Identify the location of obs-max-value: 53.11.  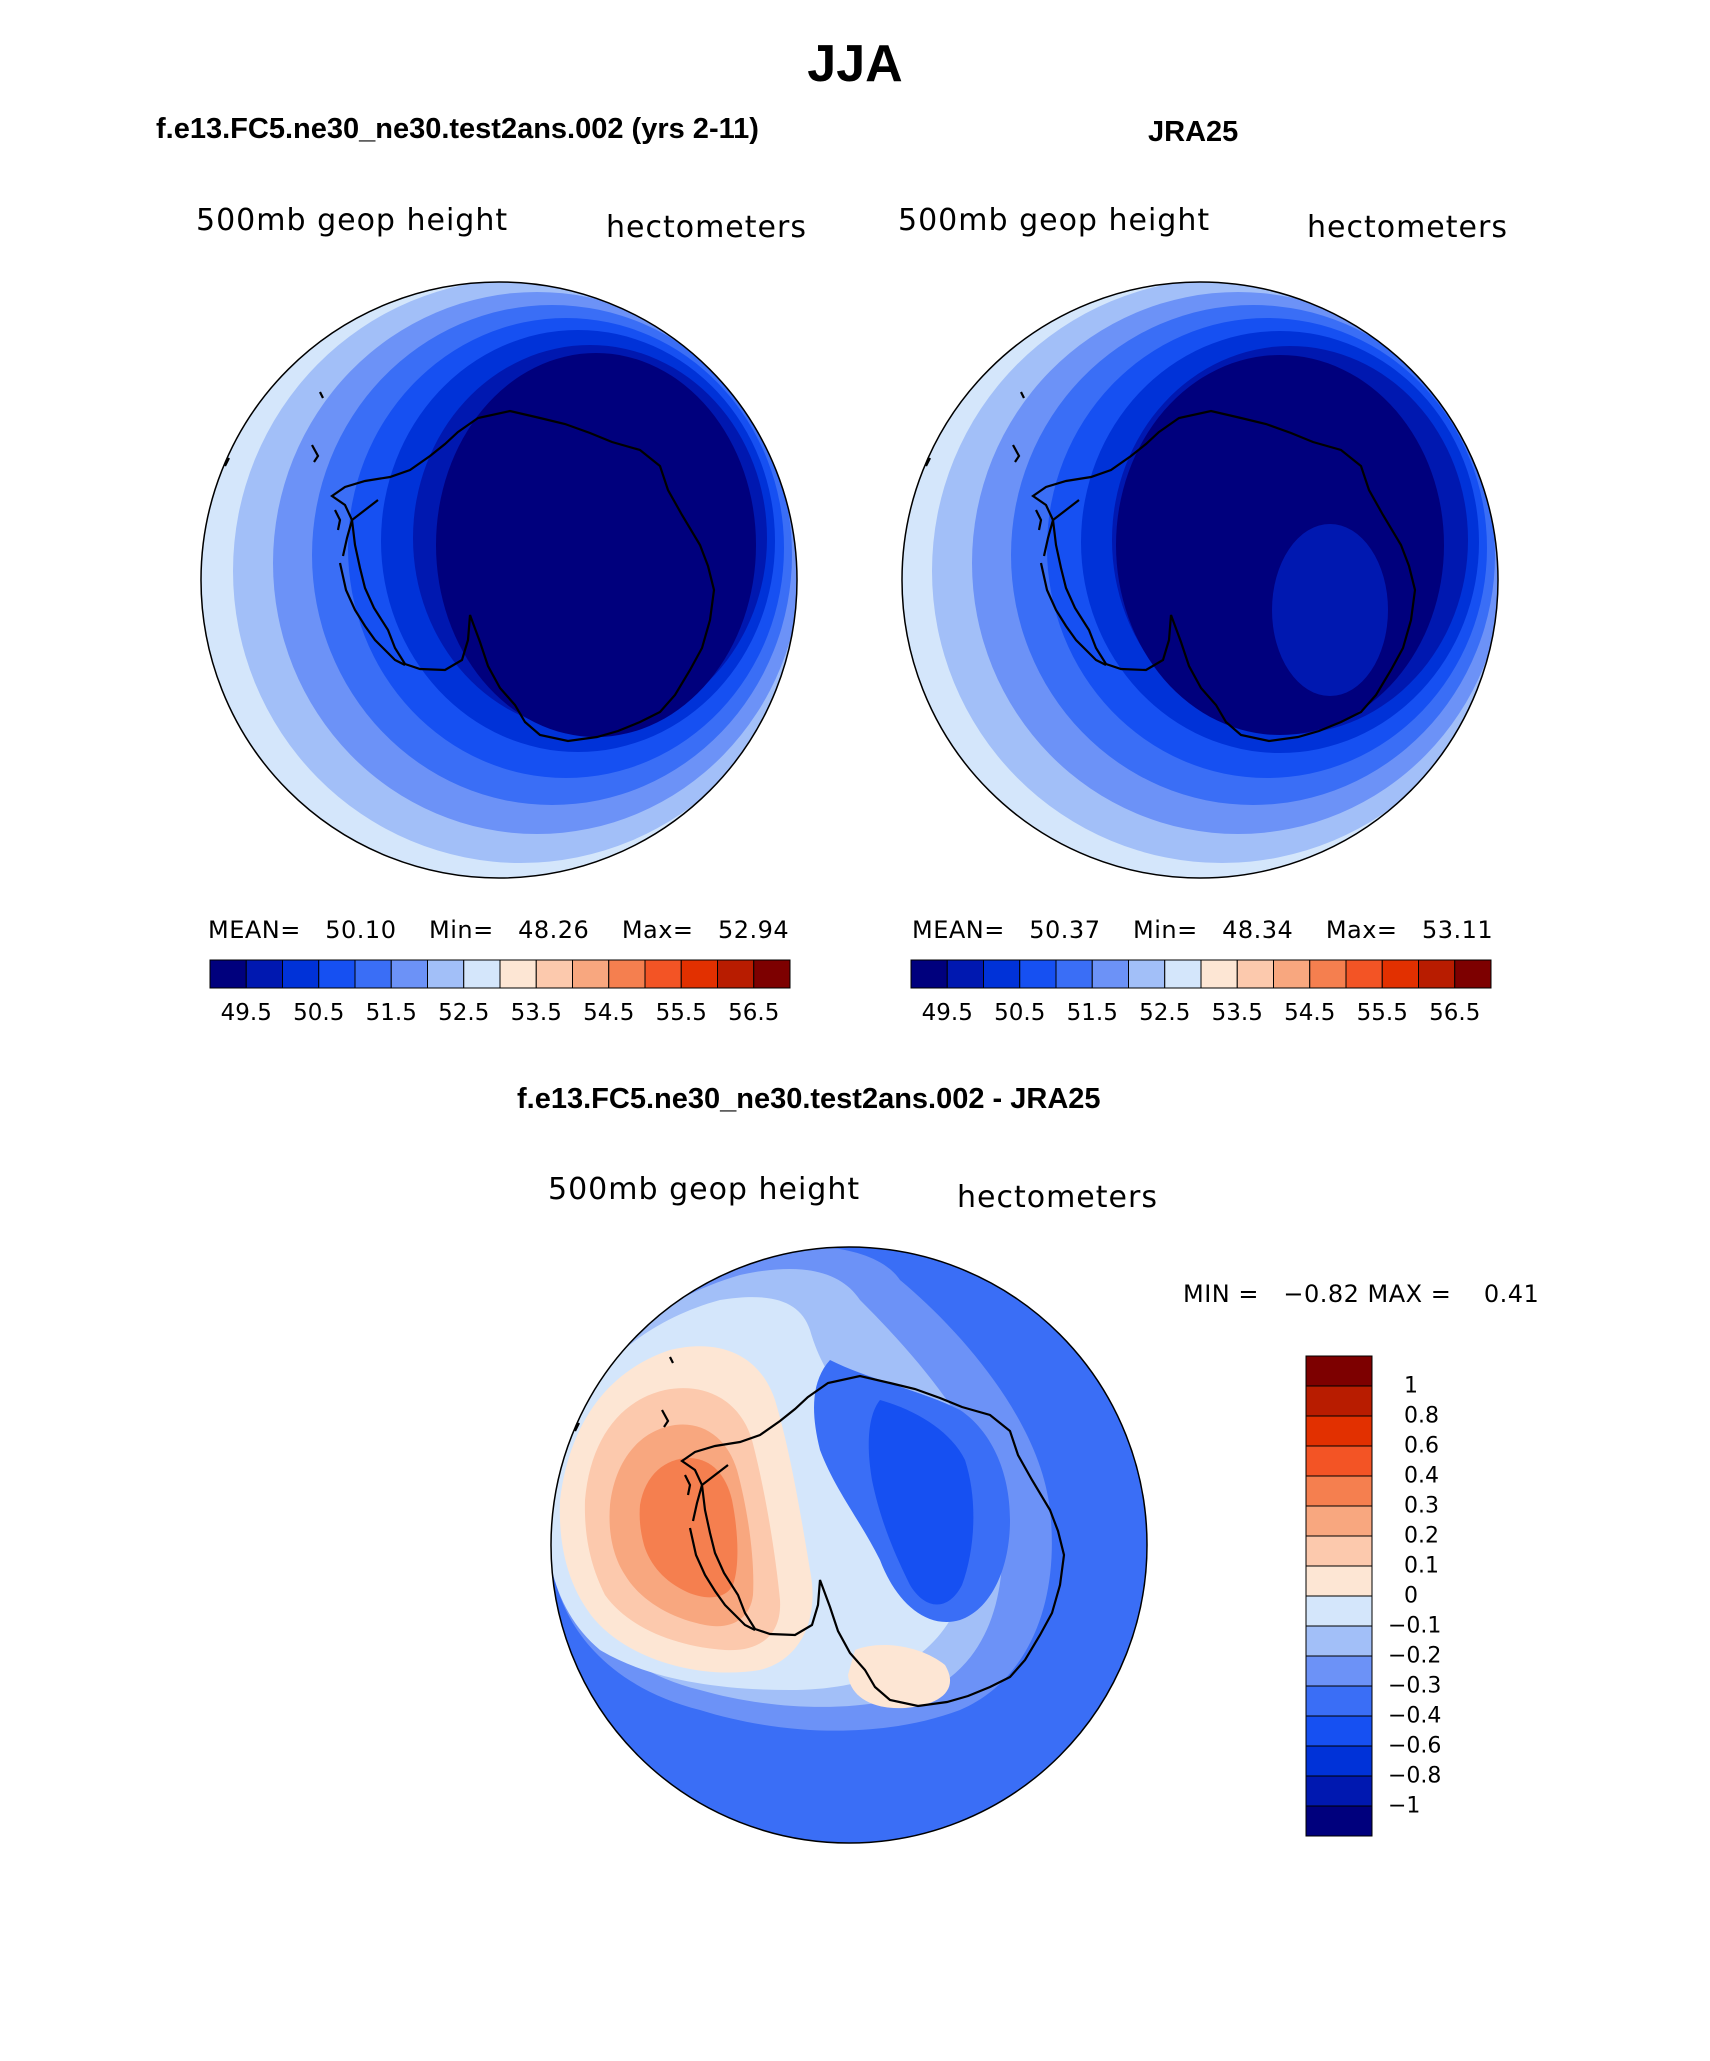
(1457, 930).